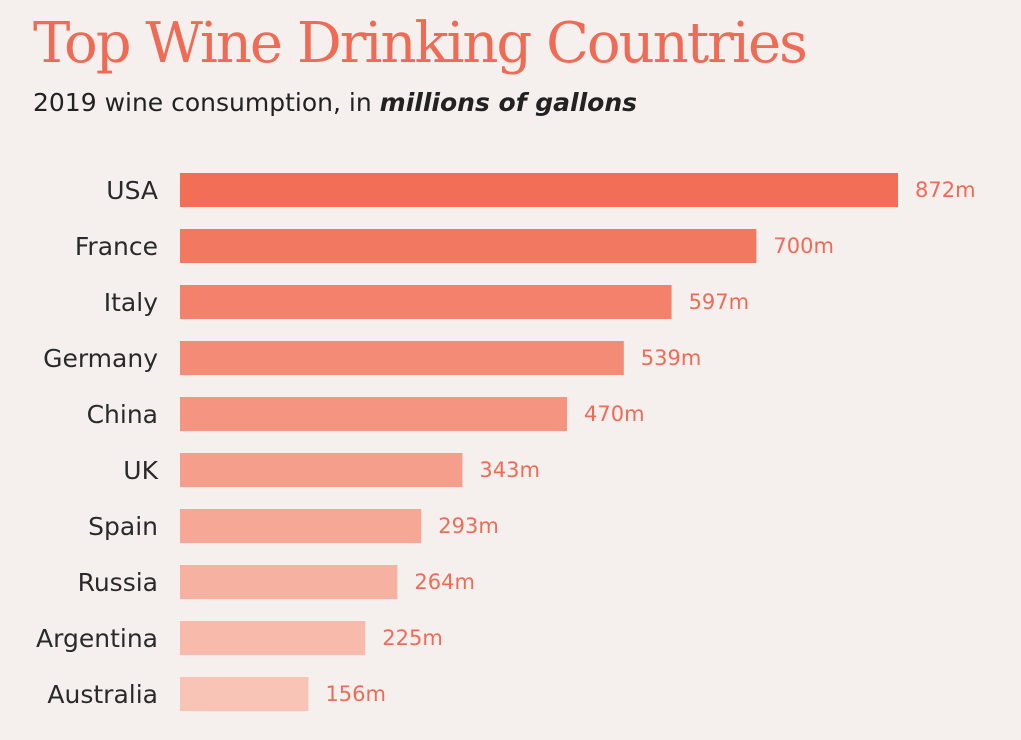  I want to click on value-label: 597m, so click(719, 302).